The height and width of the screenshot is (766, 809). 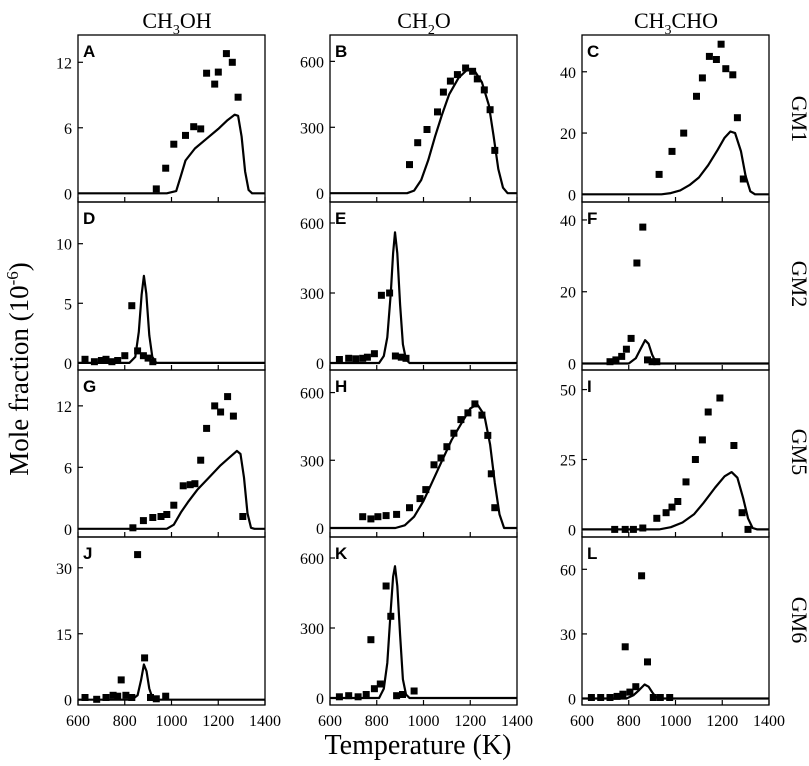 What do you see at coordinates (665, 454) in the screenshot?
I see `panel-i: 0 25 50 I` at bounding box center [665, 454].